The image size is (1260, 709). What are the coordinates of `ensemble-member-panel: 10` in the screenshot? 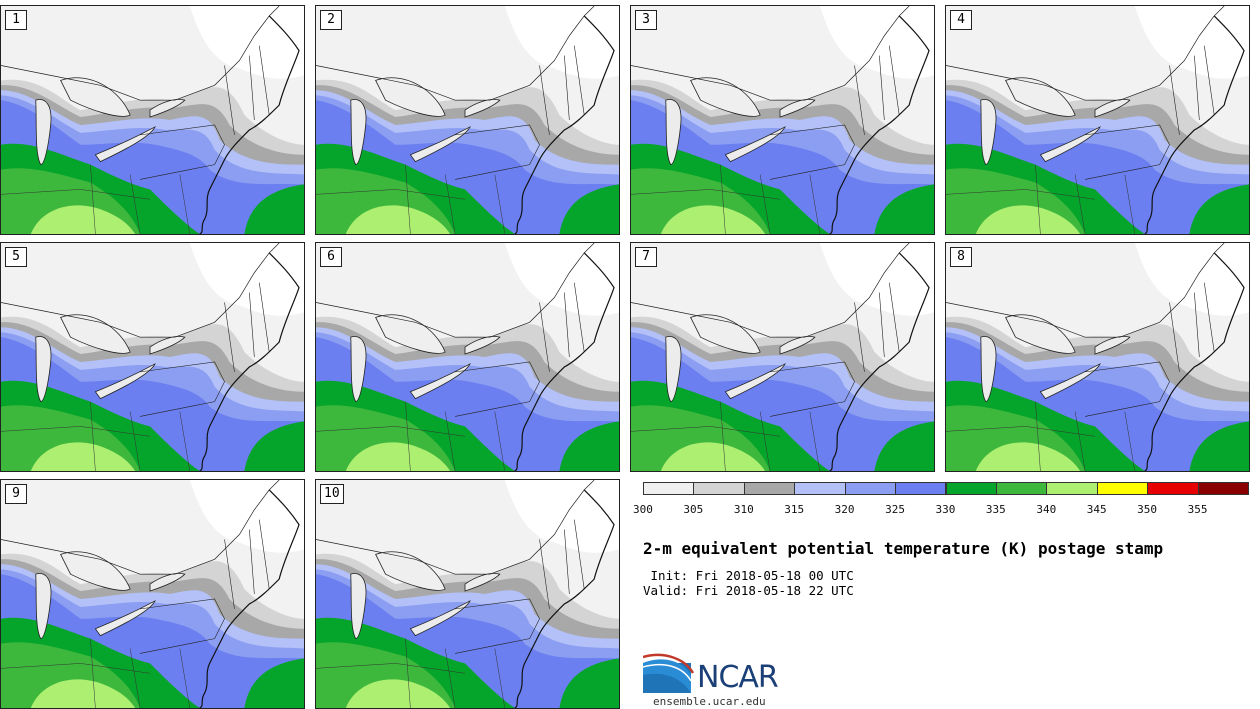 It's located at (467, 594).